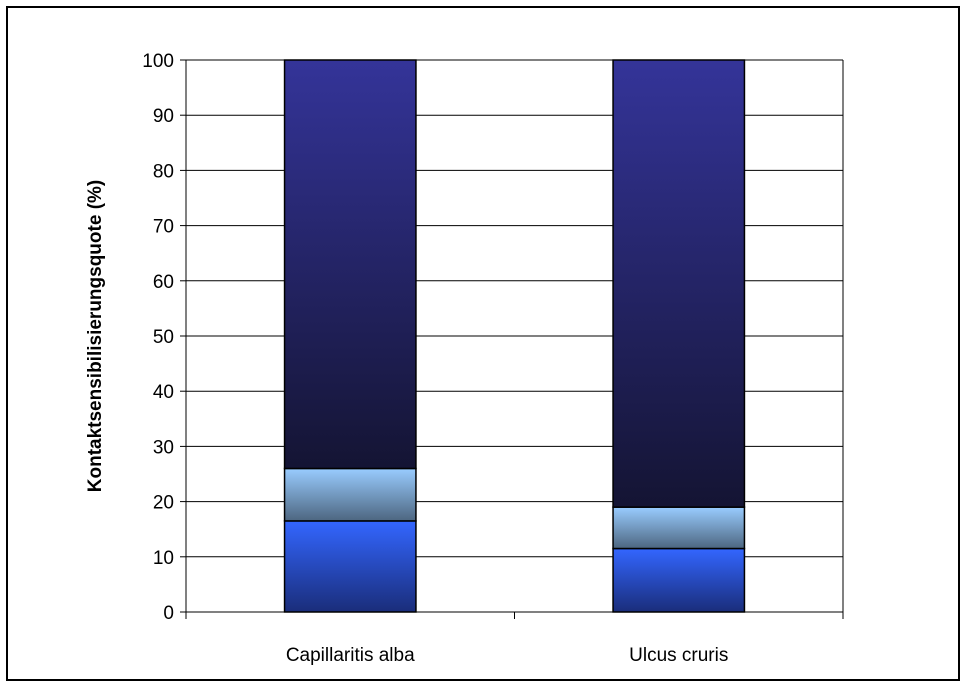 Image resolution: width=968 pixels, height=689 pixels. What do you see at coordinates (168, 613) in the screenshot?
I see `y-tick-label: 0` at bounding box center [168, 613].